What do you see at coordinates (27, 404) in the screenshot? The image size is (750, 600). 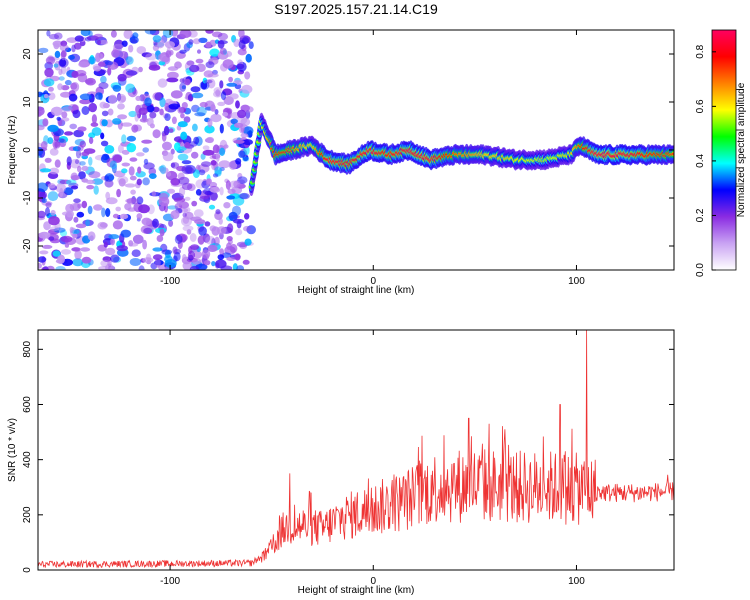 I see `y-tick-label: 600` at bounding box center [27, 404].